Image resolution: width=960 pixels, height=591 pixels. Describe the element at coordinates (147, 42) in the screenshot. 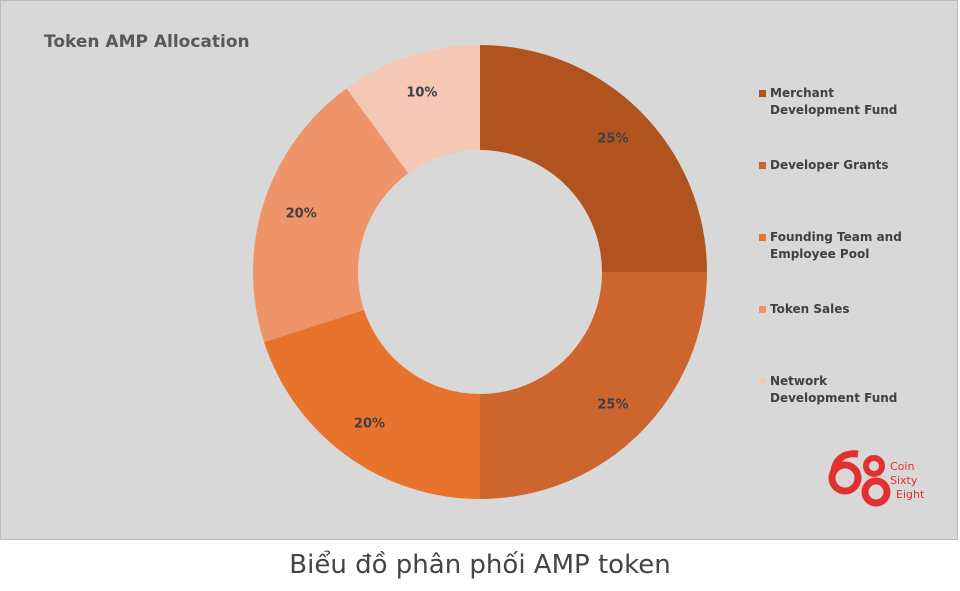

I see `chart-title: Token AMP Allocation` at that location.